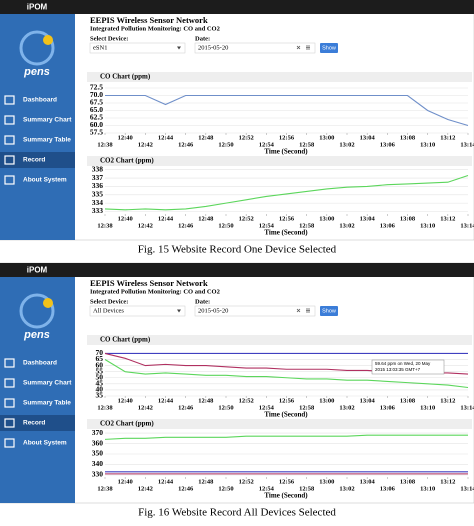 This screenshot has width=474, height=526. What do you see at coordinates (98, 168) in the screenshot?
I see `y-tick-label: 338` at bounding box center [98, 168].